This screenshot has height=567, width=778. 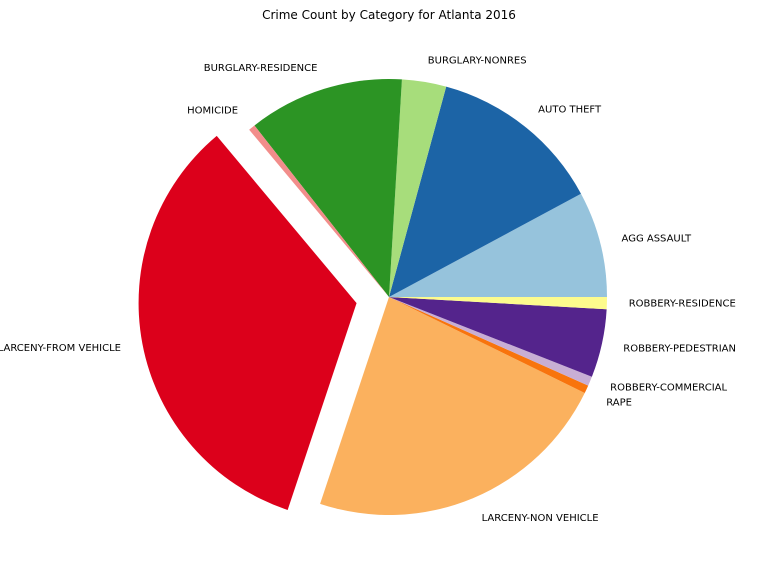 What do you see at coordinates (498, 245) in the screenshot?
I see `pie-slice-agg-assault` at bounding box center [498, 245].